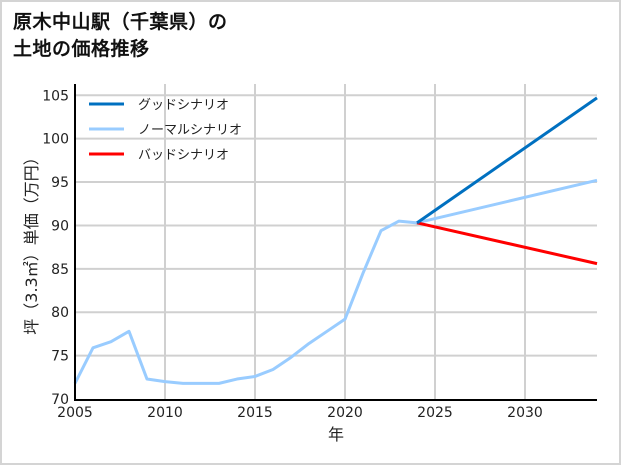 The height and width of the screenshot is (465, 621). I want to click on y-tick-labels: 70 75 80 85 90 95 100 105, so click(55, 248).